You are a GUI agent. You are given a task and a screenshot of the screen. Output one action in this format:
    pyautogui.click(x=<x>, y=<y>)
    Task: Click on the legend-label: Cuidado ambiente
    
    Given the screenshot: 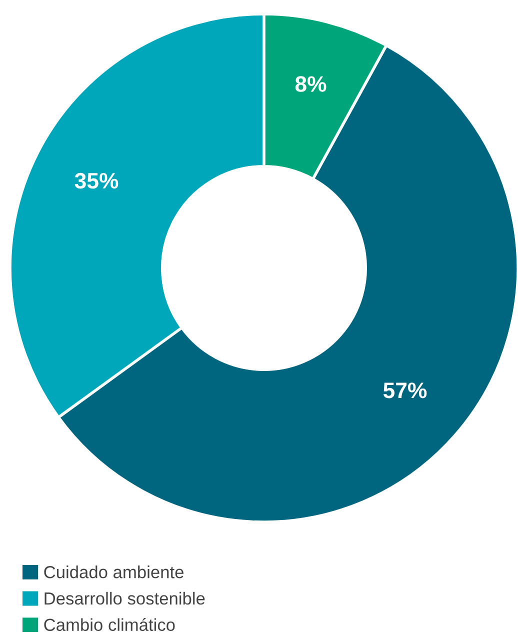 What is the action you would take?
    pyautogui.click(x=114, y=572)
    